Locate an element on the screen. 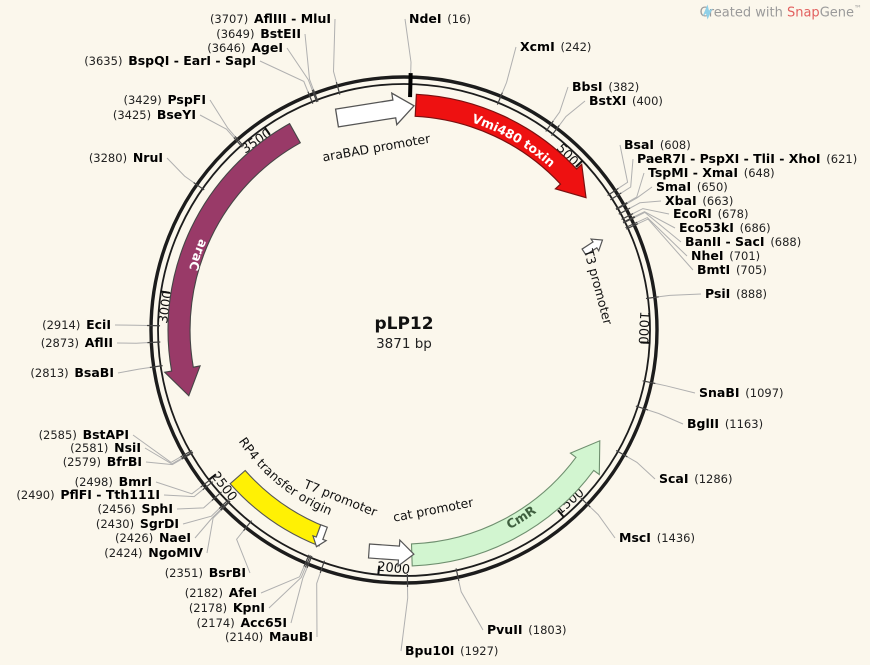  enzyme-label: (2430) SgrDI is located at coordinates (137, 523).